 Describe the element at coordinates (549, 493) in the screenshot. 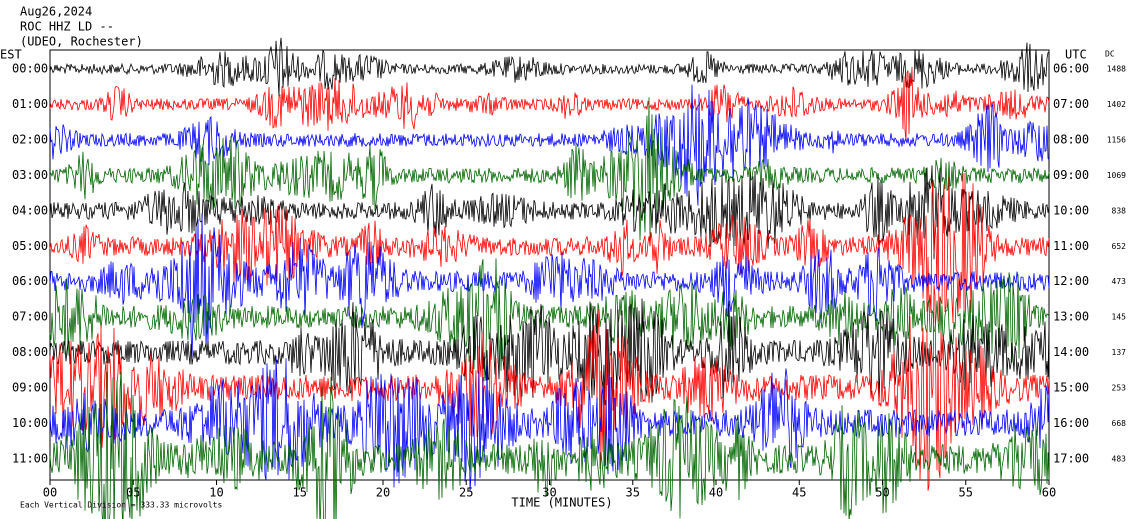

I see `x-tick-label: 30` at that location.